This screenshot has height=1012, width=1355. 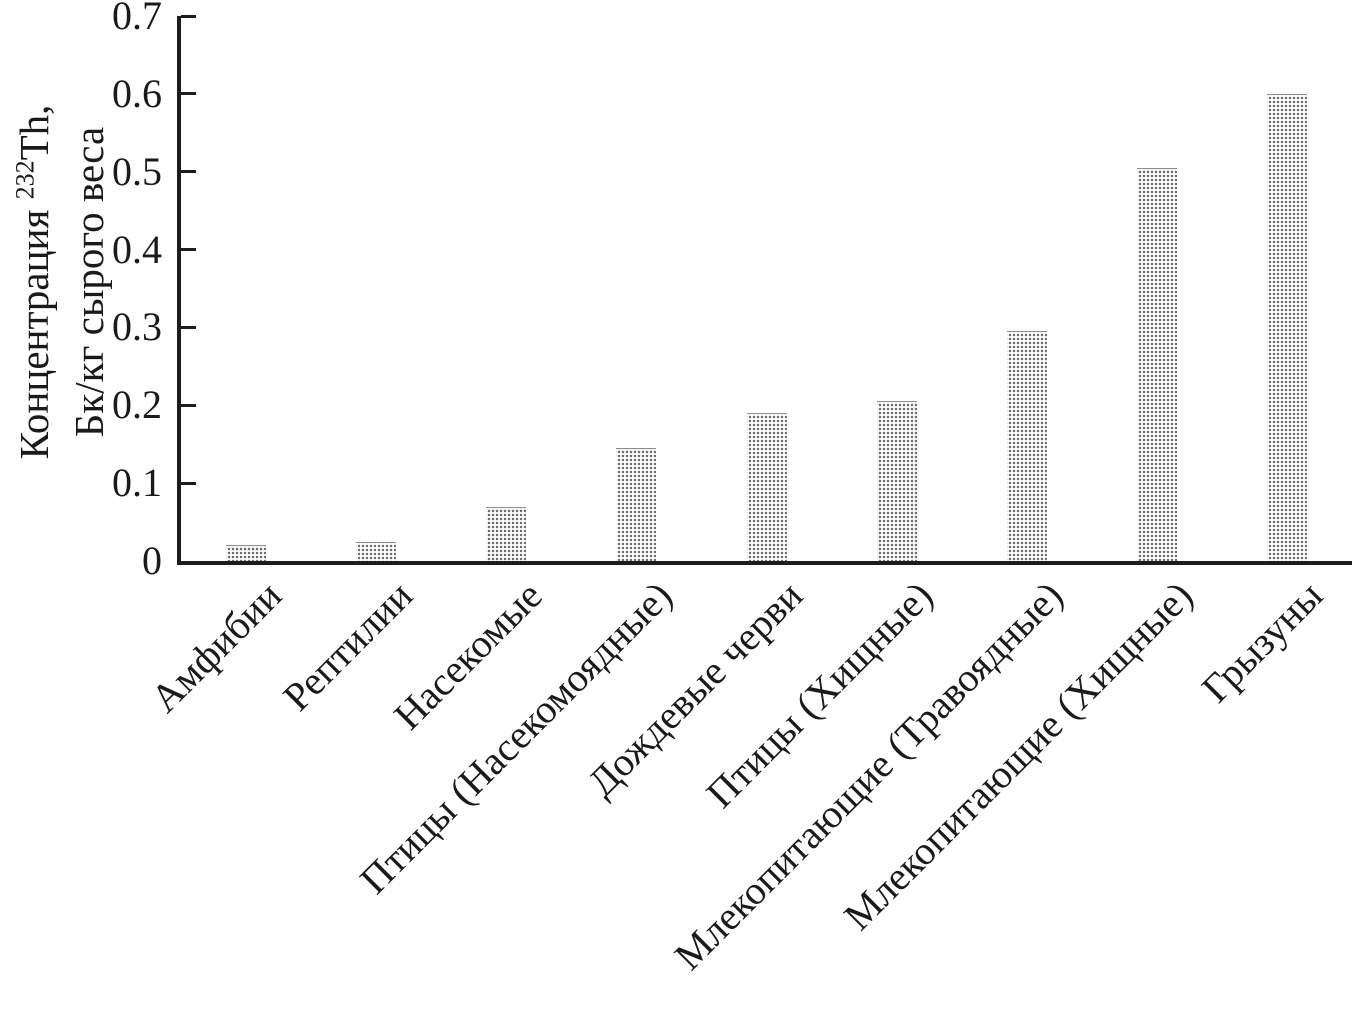 I want to click on y-tick-label: 0.1, so click(x=137, y=483).